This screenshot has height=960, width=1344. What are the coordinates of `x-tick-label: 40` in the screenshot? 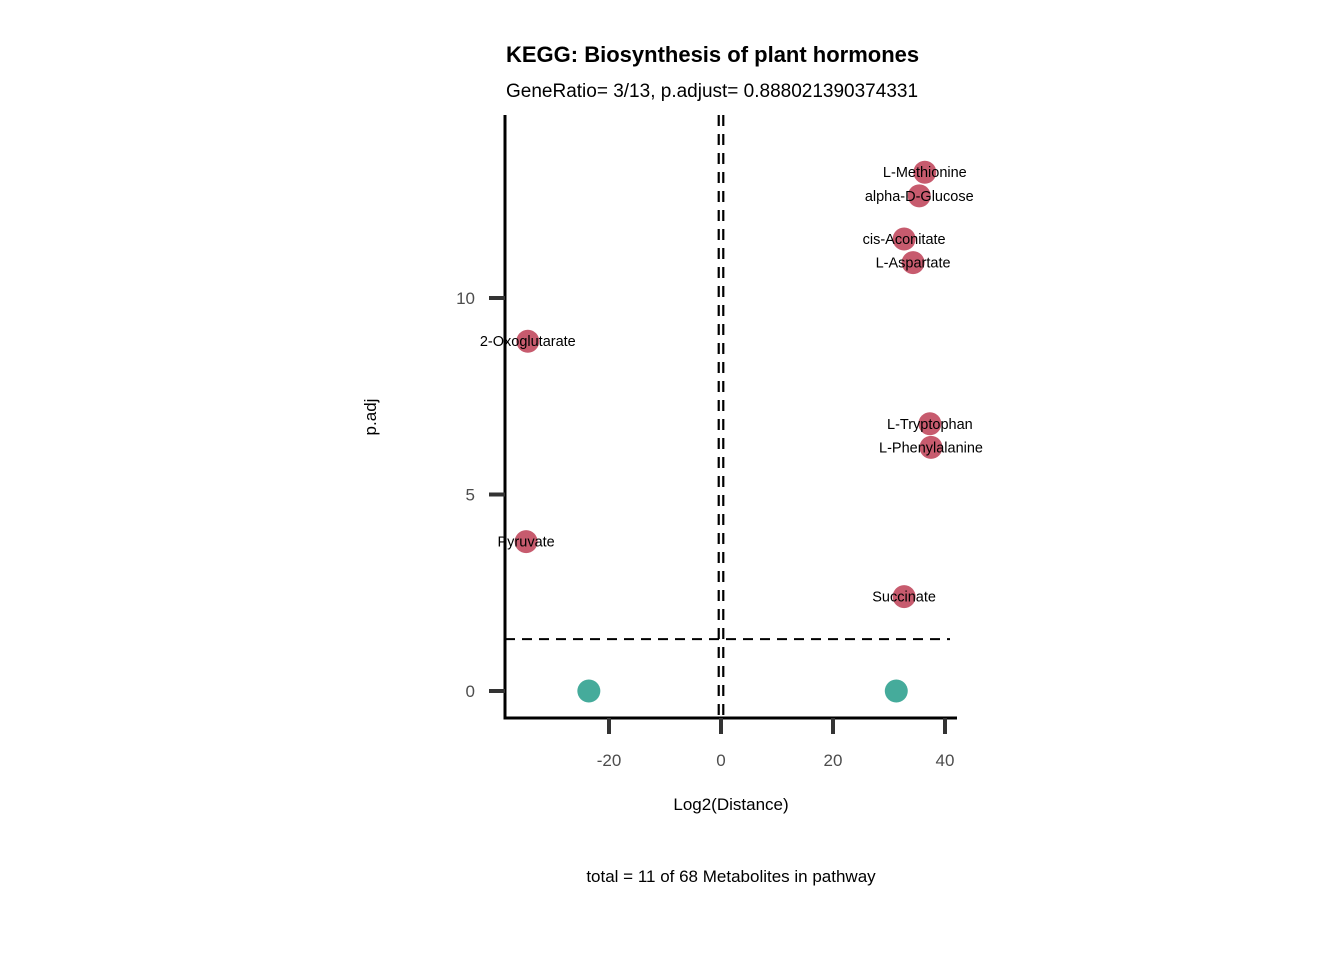 It's located at (945, 760).